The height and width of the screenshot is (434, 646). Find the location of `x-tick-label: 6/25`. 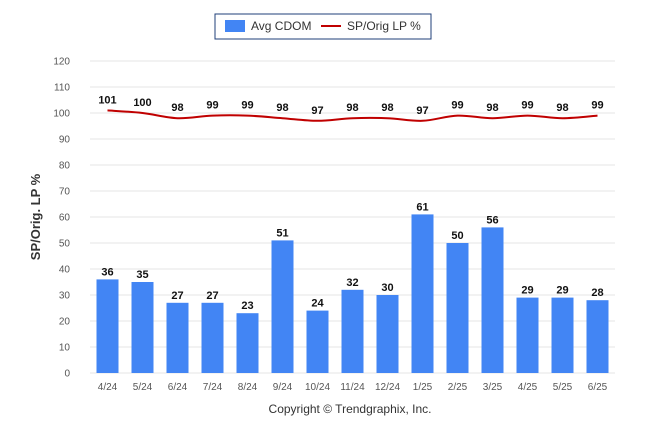

x-tick-label: 6/25 is located at coordinates (598, 387).